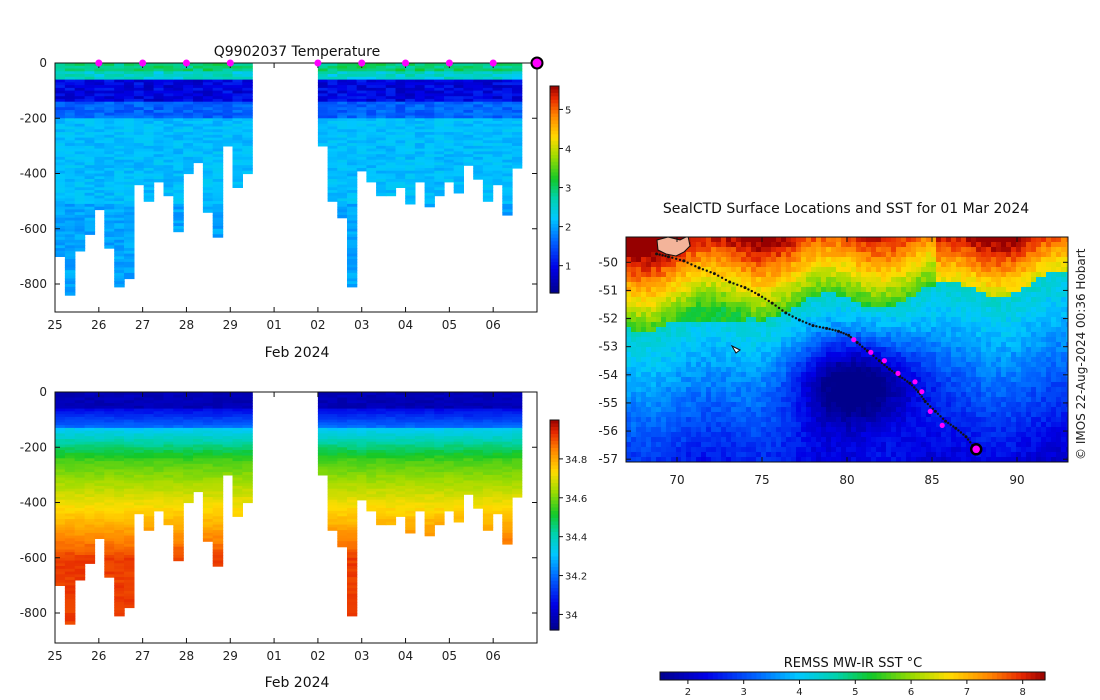 The height and width of the screenshot is (700, 1100). What do you see at coordinates (568, 110) in the screenshot?
I see `colorbar-tick-label: 5` at bounding box center [568, 110].